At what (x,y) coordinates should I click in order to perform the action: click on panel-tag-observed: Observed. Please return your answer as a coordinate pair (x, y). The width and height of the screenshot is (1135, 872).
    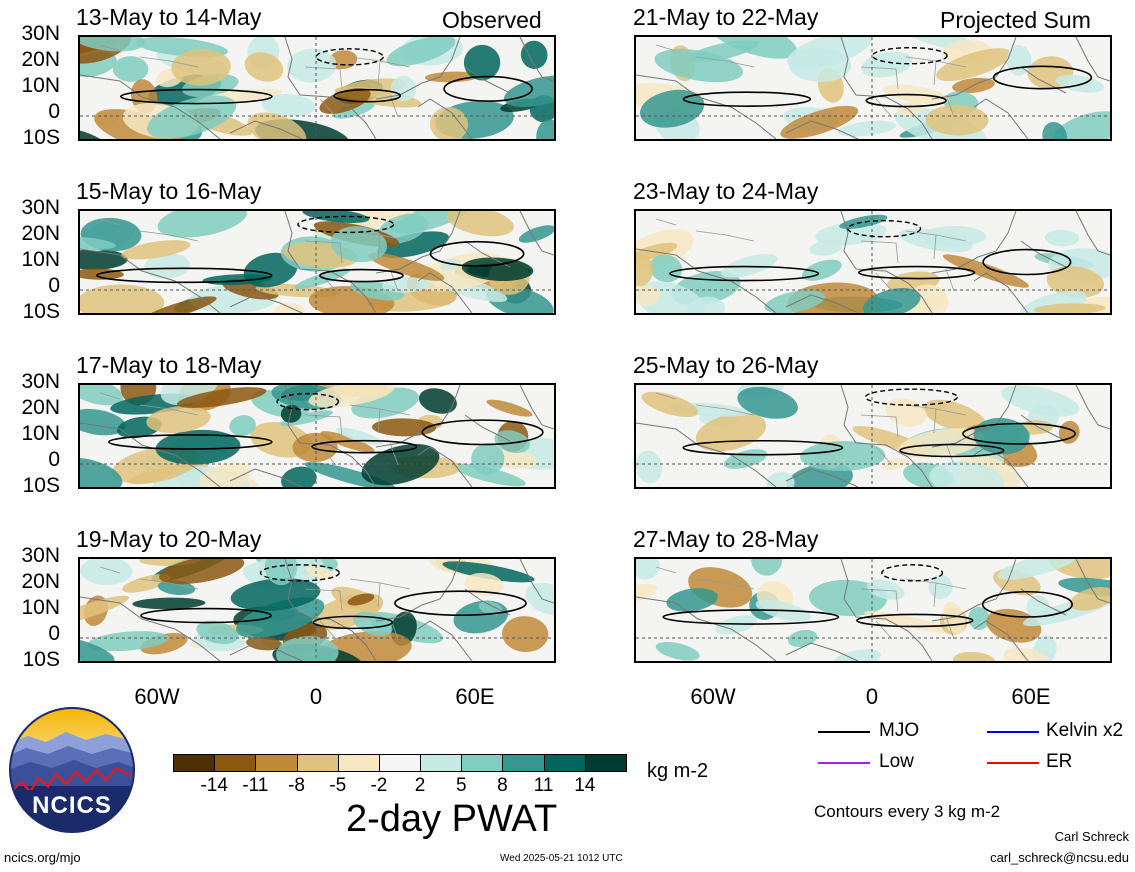
    Looking at the image, I should click on (492, 20).